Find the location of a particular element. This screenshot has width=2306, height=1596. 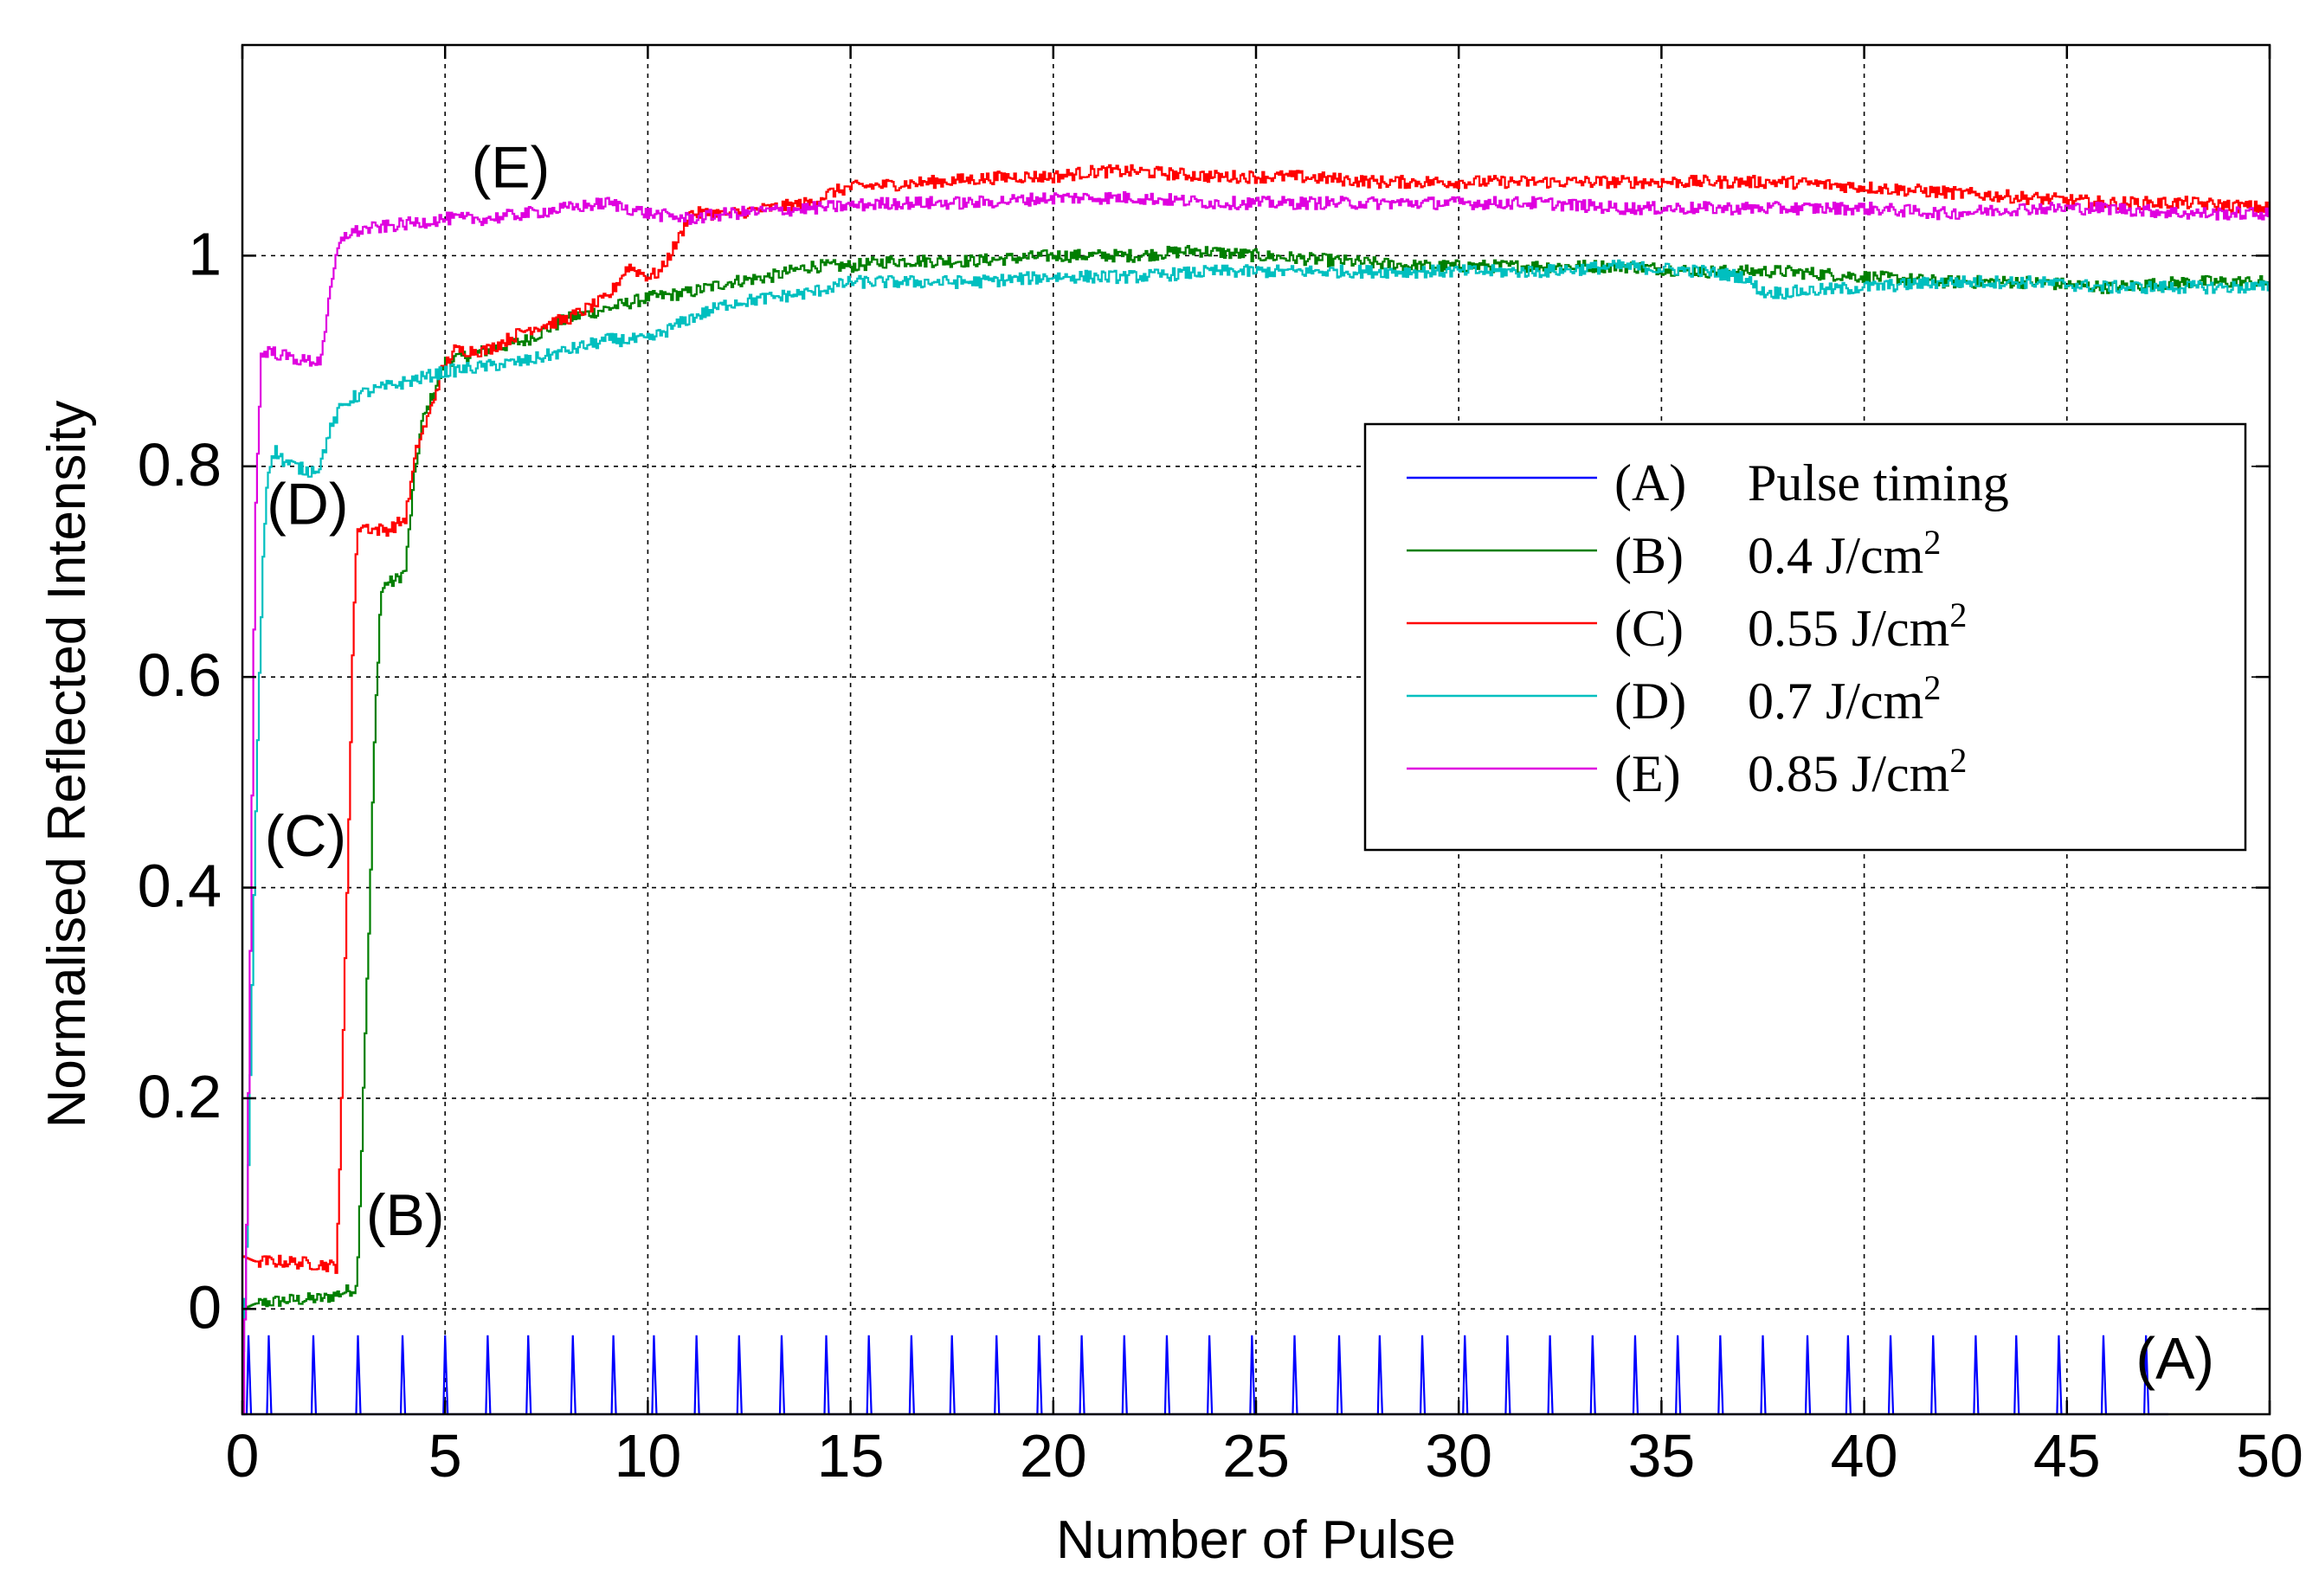

legend-tag-D: (D) is located at coordinates (1650, 701).